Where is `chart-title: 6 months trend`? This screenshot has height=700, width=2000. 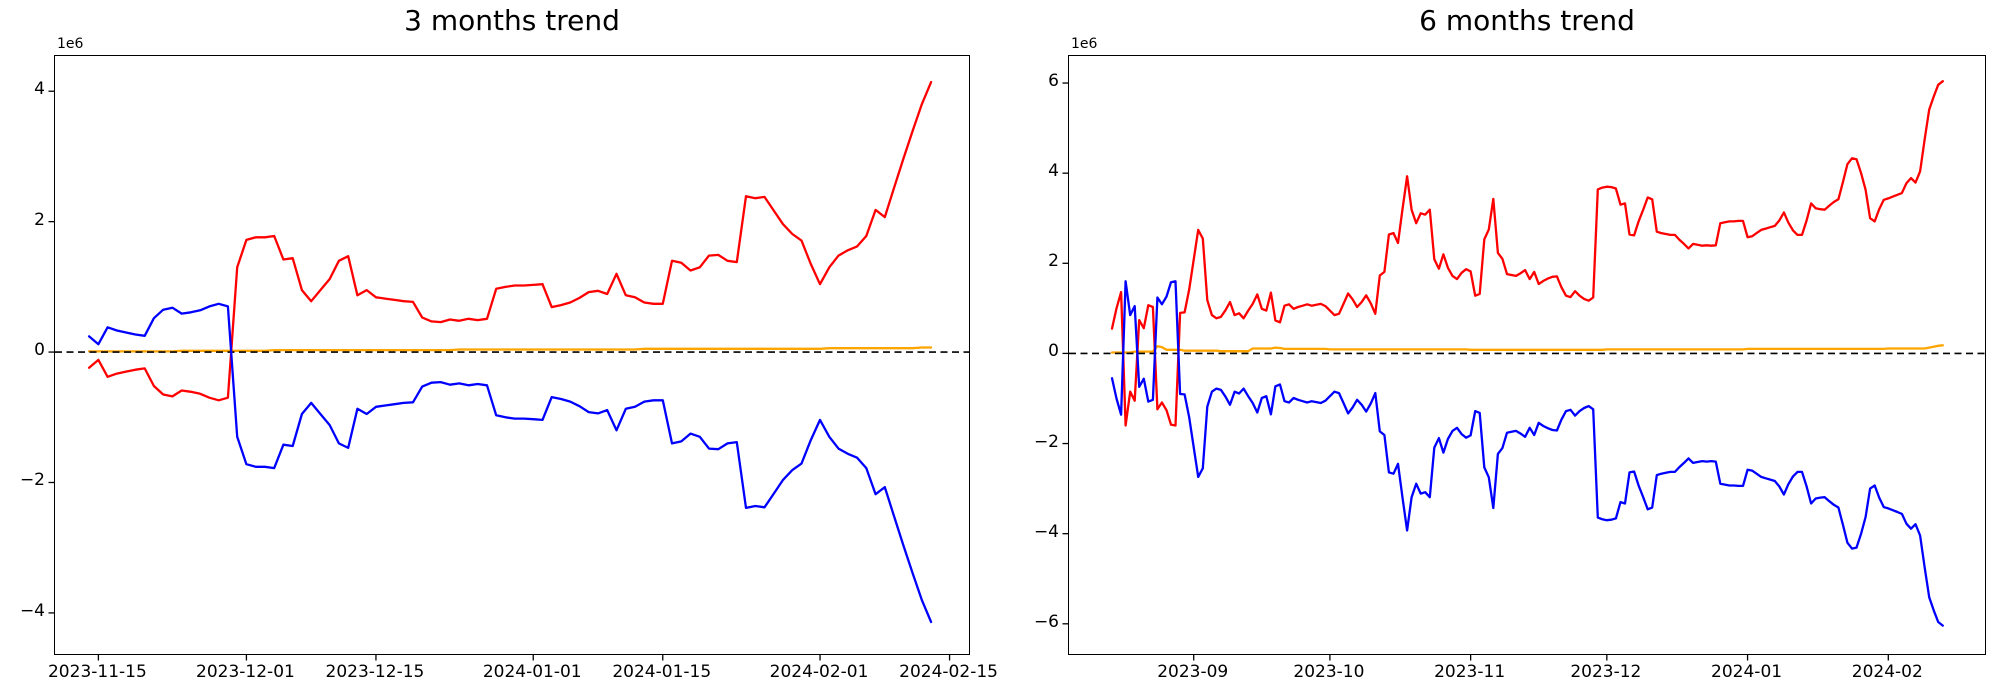
chart-title: 6 months trend is located at coordinates (1527, 20).